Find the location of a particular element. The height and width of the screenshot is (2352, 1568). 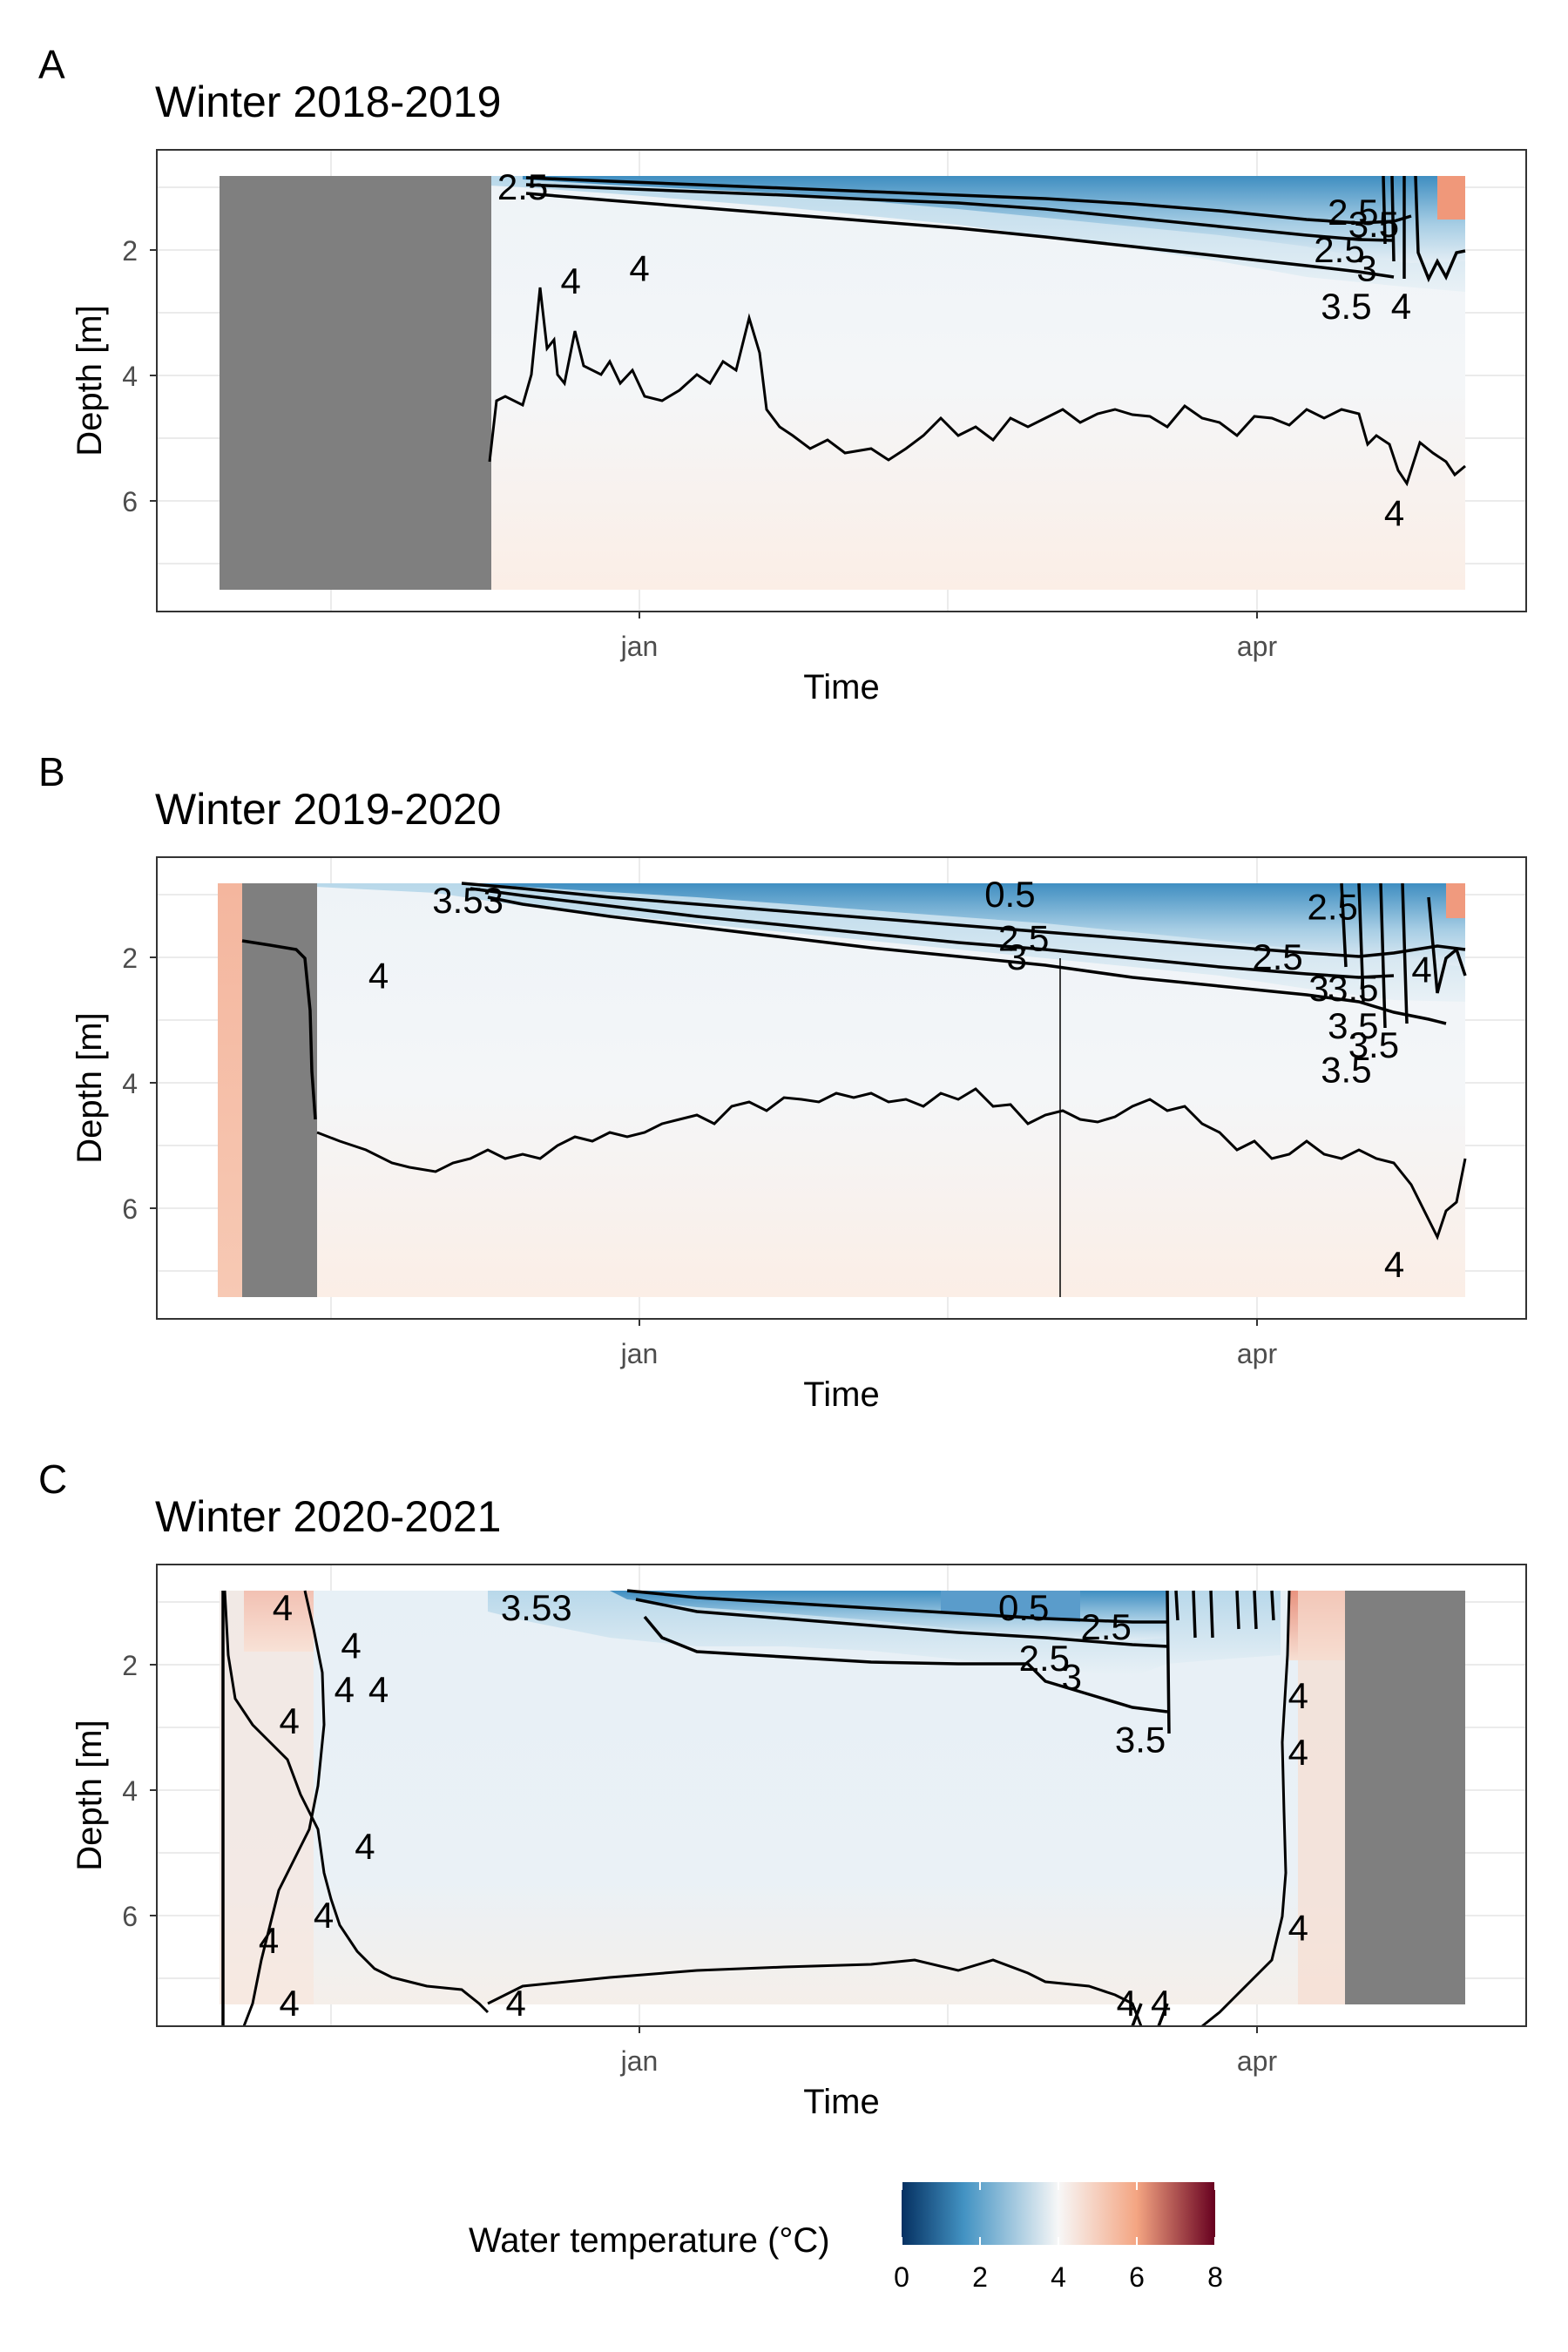

legend-tick-label: 6 is located at coordinates (1137, 2277).